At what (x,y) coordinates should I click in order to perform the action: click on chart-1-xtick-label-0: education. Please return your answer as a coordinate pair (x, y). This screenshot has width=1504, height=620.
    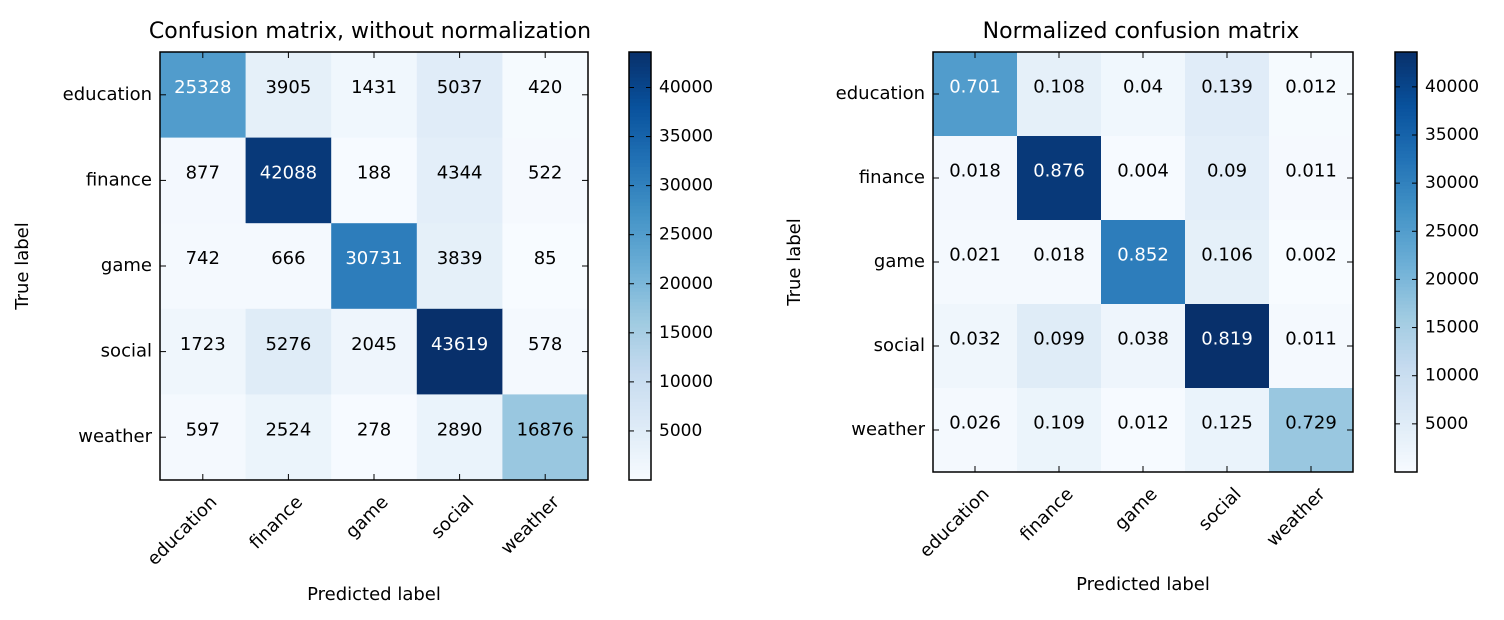
    Looking at the image, I should click on (182, 531).